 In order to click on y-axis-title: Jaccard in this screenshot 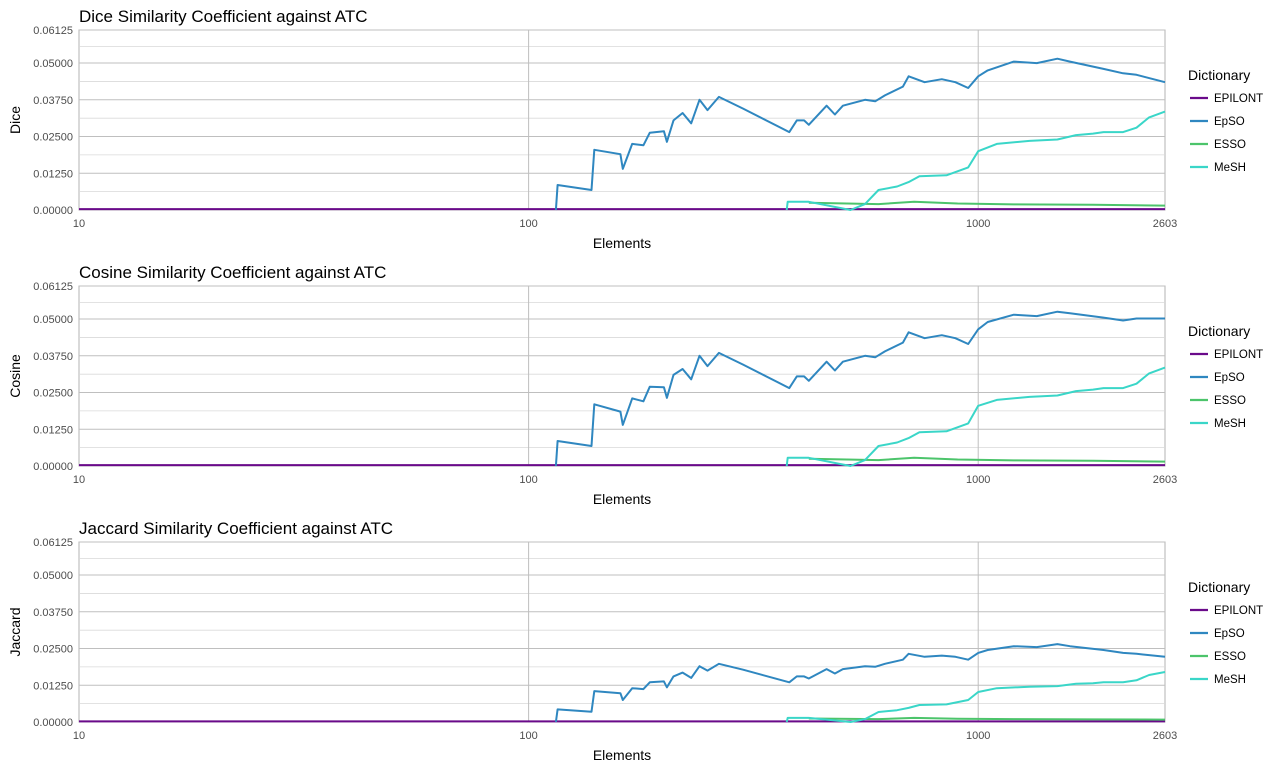, I will do `click(15, 631)`.